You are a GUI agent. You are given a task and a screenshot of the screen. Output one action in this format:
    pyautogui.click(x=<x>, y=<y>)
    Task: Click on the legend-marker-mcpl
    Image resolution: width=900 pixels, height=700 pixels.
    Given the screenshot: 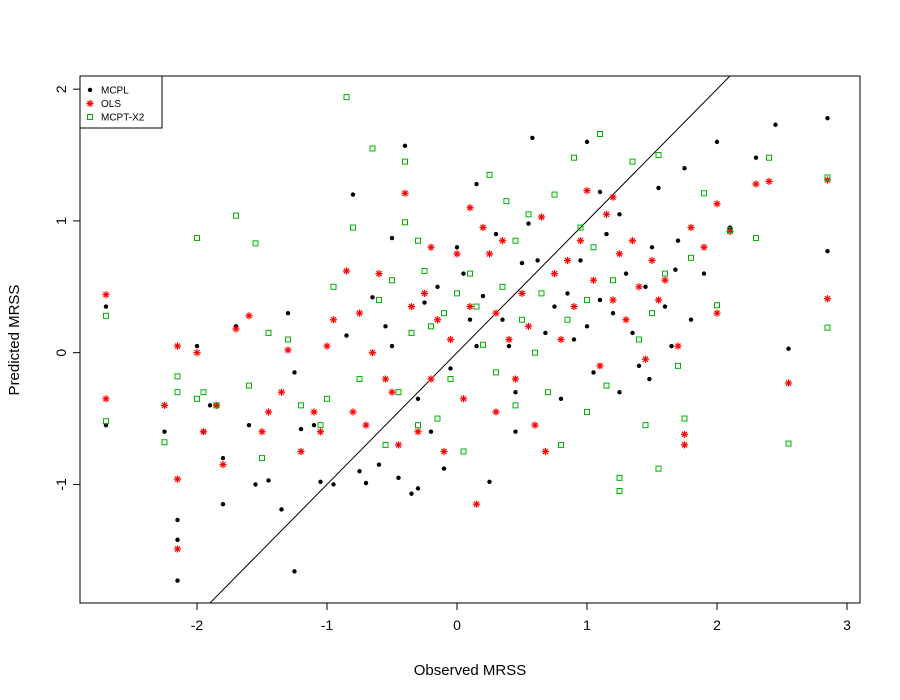 What is the action you would take?
    pyautogui.click(x=90, y=90)
    